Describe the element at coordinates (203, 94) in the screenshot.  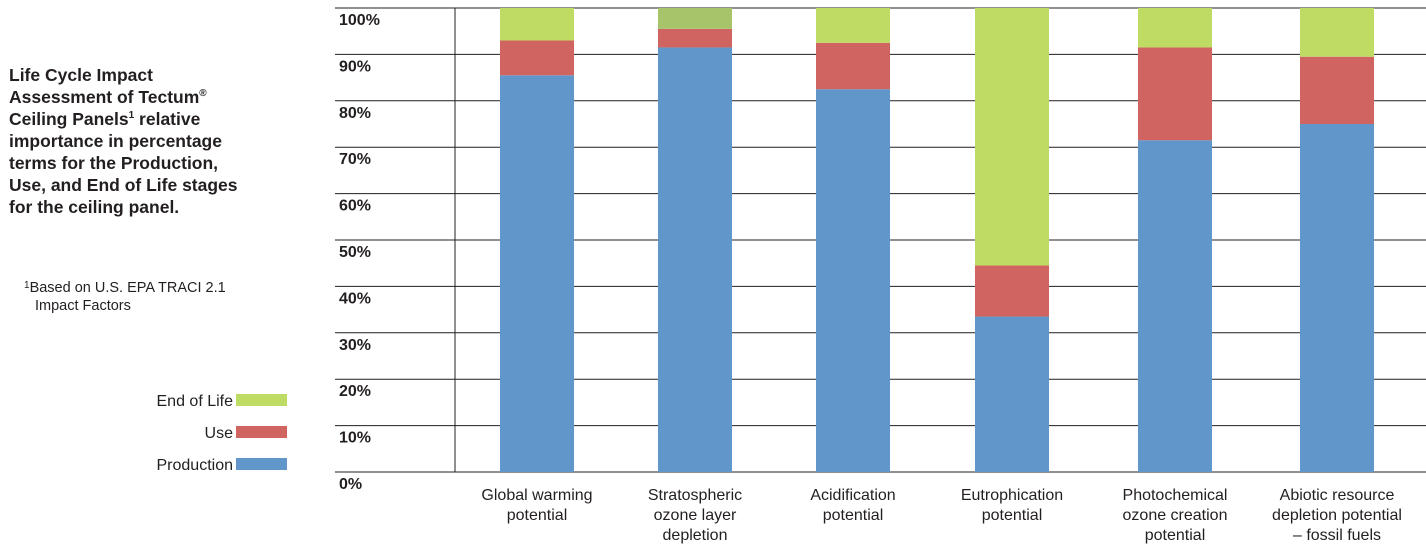
I see `registered-mark: ®` at that location.